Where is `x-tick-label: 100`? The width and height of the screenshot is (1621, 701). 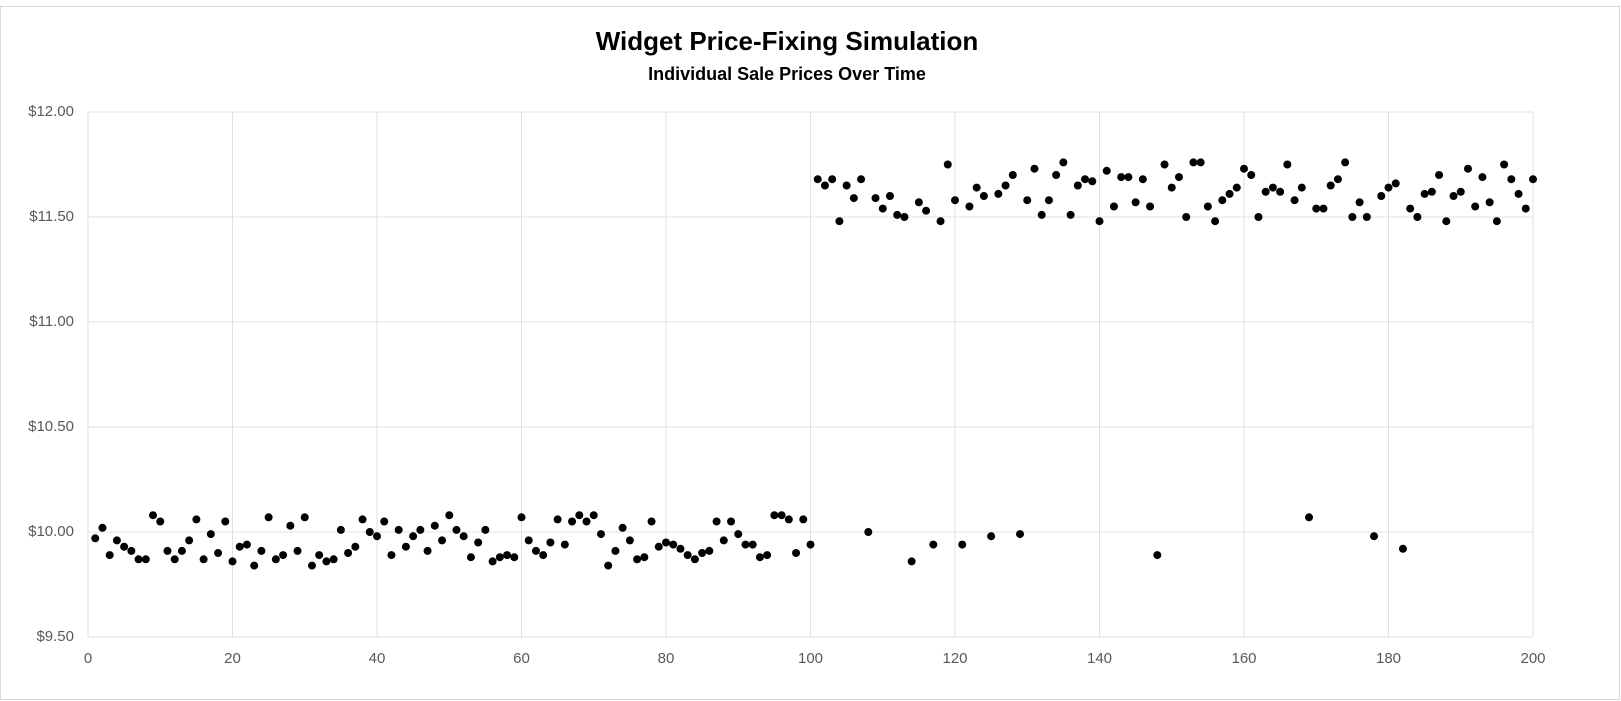
x-tick-label: 100 is located at coordinates (810, 658).